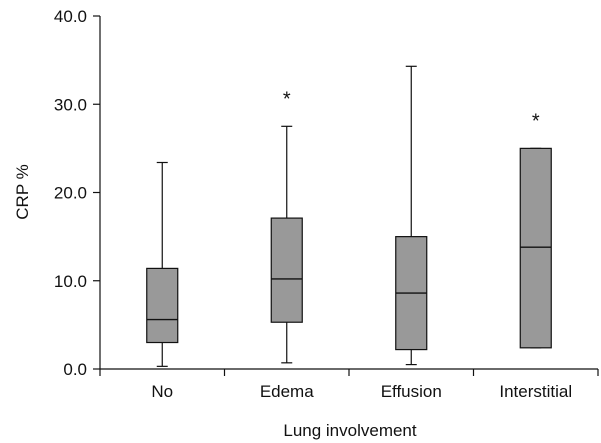 This screenshot has height=443, width=601. What do you see at coordinates (70, 104) in the screenshot?
I see `y-tick-label: 30.0` at bounding box center [70, 104].